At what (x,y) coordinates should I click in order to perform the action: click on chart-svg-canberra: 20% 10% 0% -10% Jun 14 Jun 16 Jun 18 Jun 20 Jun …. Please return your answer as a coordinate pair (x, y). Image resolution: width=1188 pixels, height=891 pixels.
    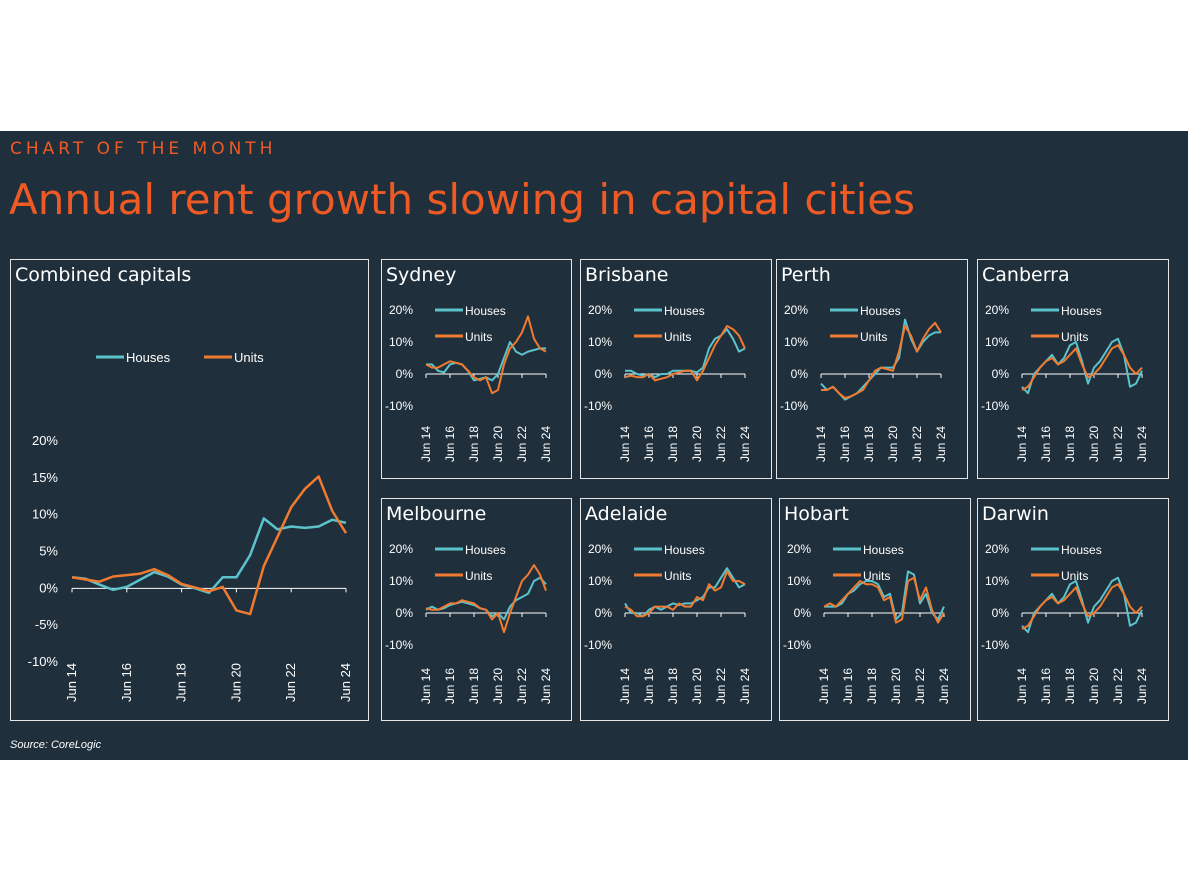
    Looking at the image, I should click on (1065, 382).